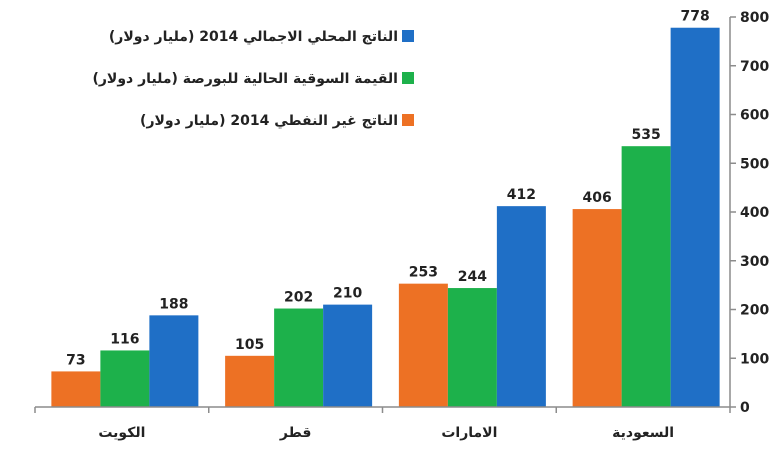 This screenshot has height=449, width=770. I want to click on y-tick-label-6: 600, so click(754, 116).